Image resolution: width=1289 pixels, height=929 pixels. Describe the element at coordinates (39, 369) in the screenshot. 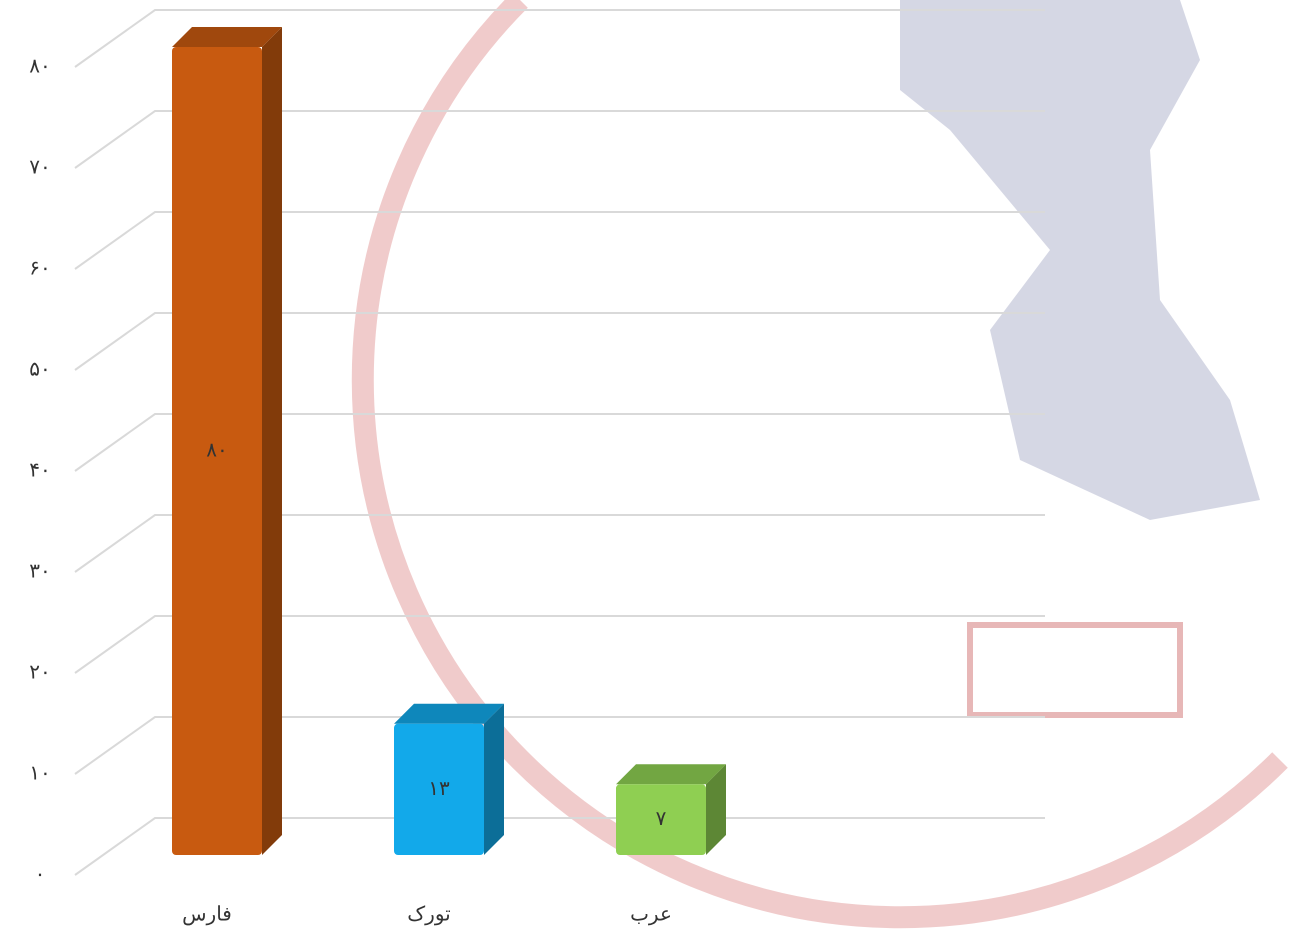

I see `y-tick-label: ۵۰` at that location.